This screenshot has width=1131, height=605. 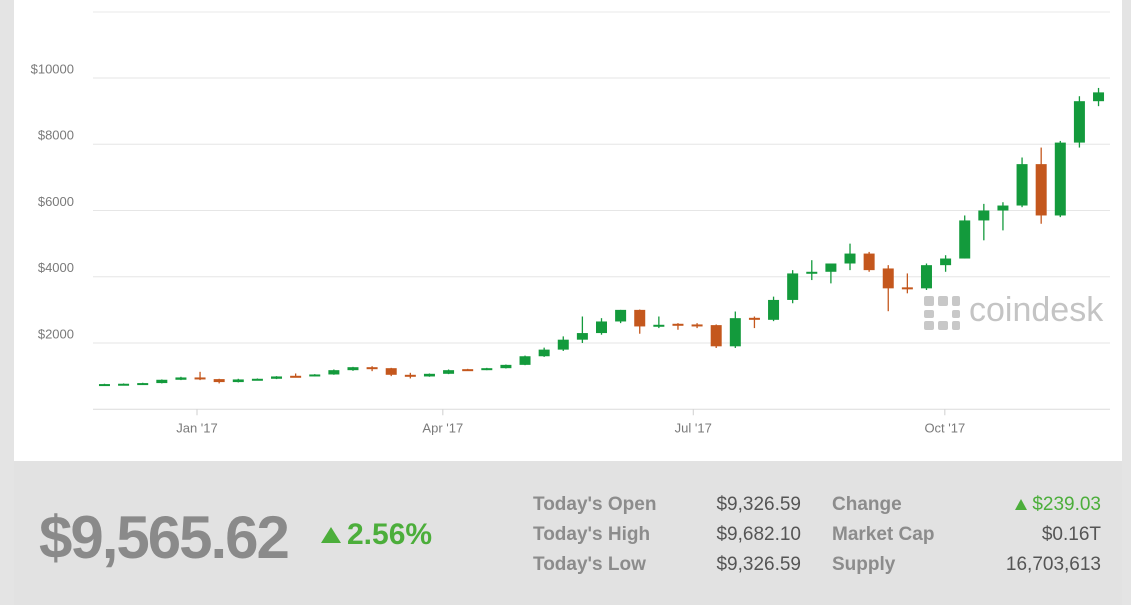 What do you see at coordinates (1036, 310) in the screenshot?
I see `watermark-text: coindesk` at bounding box center [1036, 310].